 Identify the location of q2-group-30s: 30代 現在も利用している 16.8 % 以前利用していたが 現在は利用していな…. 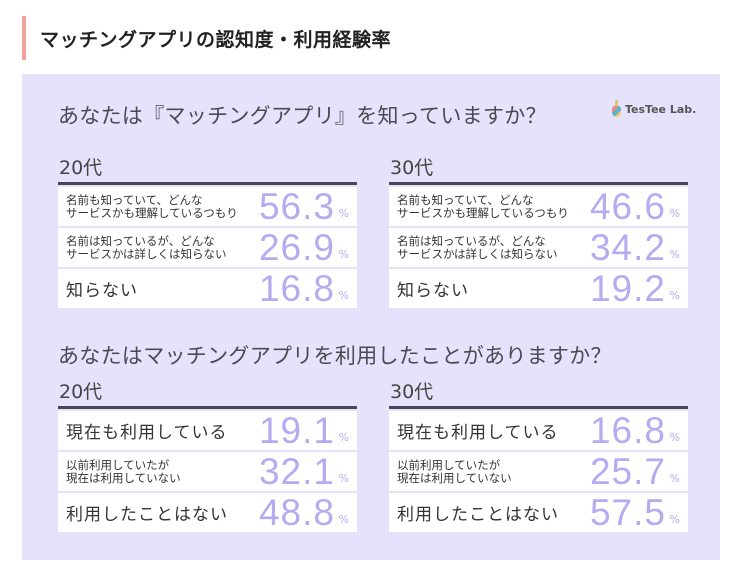
(538, 457).